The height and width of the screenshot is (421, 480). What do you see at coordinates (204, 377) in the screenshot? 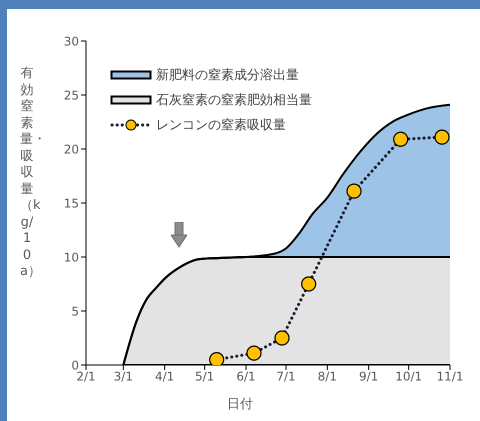
I see `x-tick-label: 5/1` at bounding box center [204, 377].